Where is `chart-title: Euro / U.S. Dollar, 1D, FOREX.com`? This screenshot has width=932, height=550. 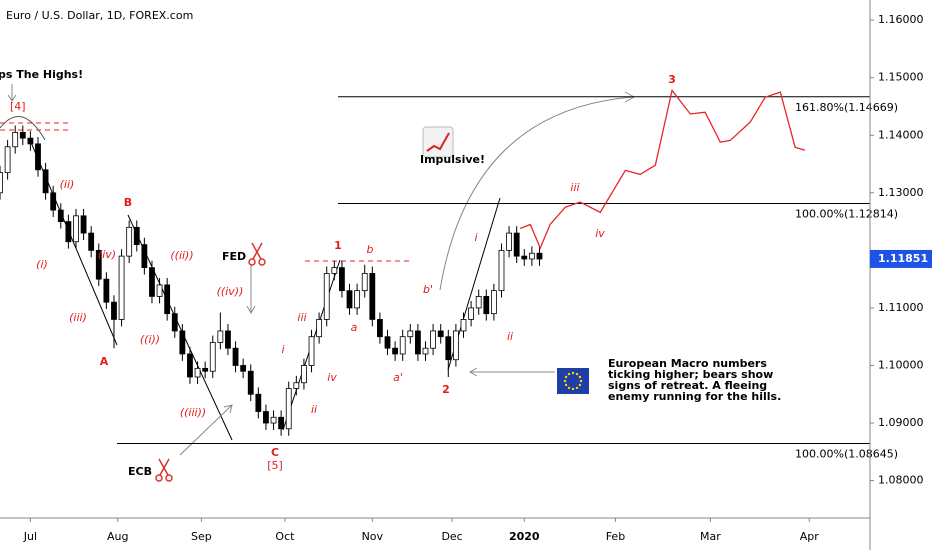 chart-title: Euro / U.S. Dollar, 1D, FOREX.com is located at coordinates (99, 15).